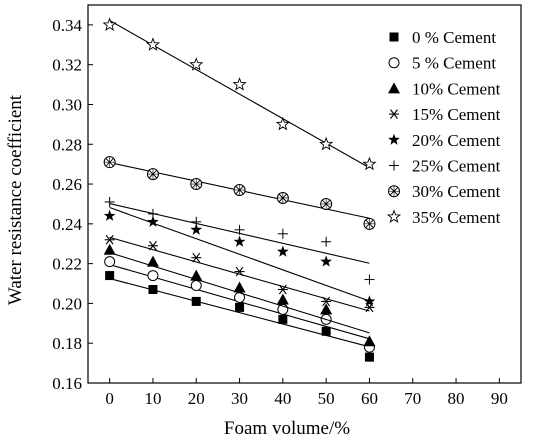 The height and width of the screenshot is (440, 550). I want to click on y-tick-label: 0.34, so click(67, 25).